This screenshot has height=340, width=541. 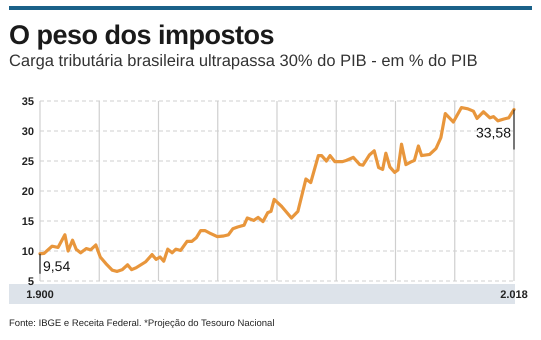 I want to click on chart-subtitle: Carga tributária brasileira ultrapassa 30% do PIB - em % do PIB, so click(x=243, y=61).